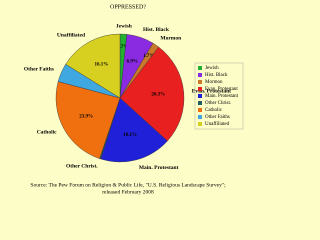  I want to click on legend-label: Unaffiliated, so click(217, 124).